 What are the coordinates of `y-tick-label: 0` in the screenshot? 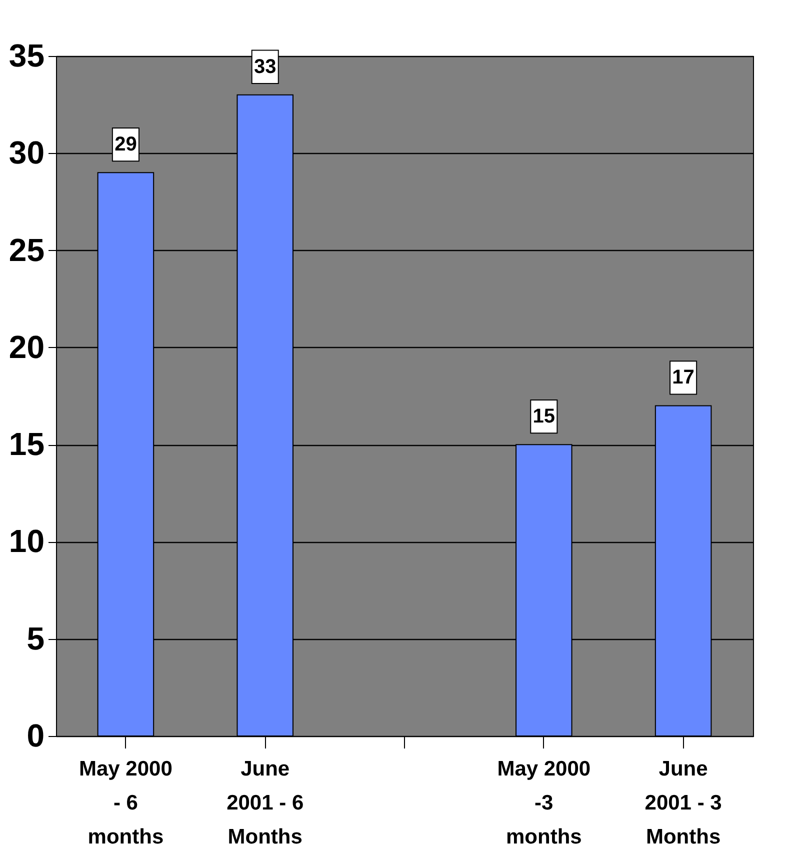 It's located at (35, 736).